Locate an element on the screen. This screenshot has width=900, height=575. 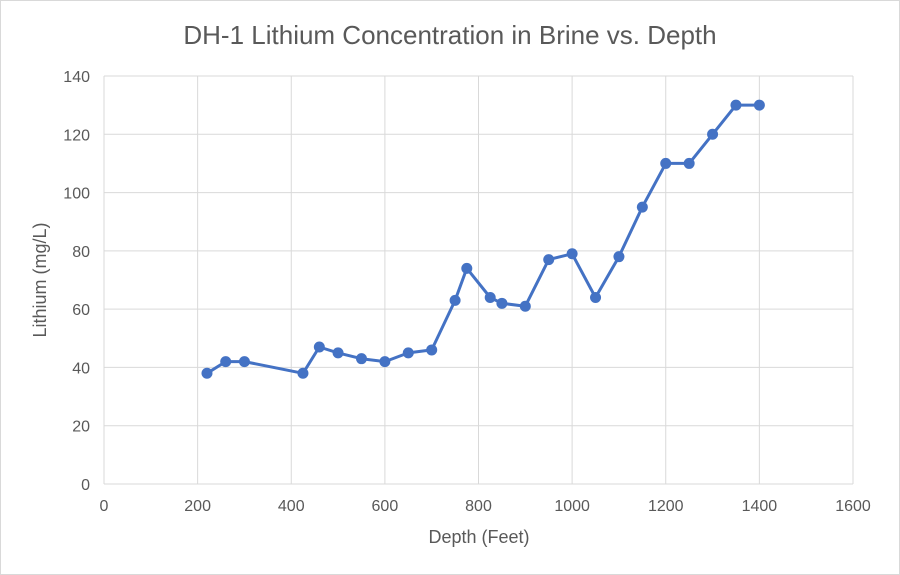
x-tick-label: 1000 is located at coordinates (572, 506).